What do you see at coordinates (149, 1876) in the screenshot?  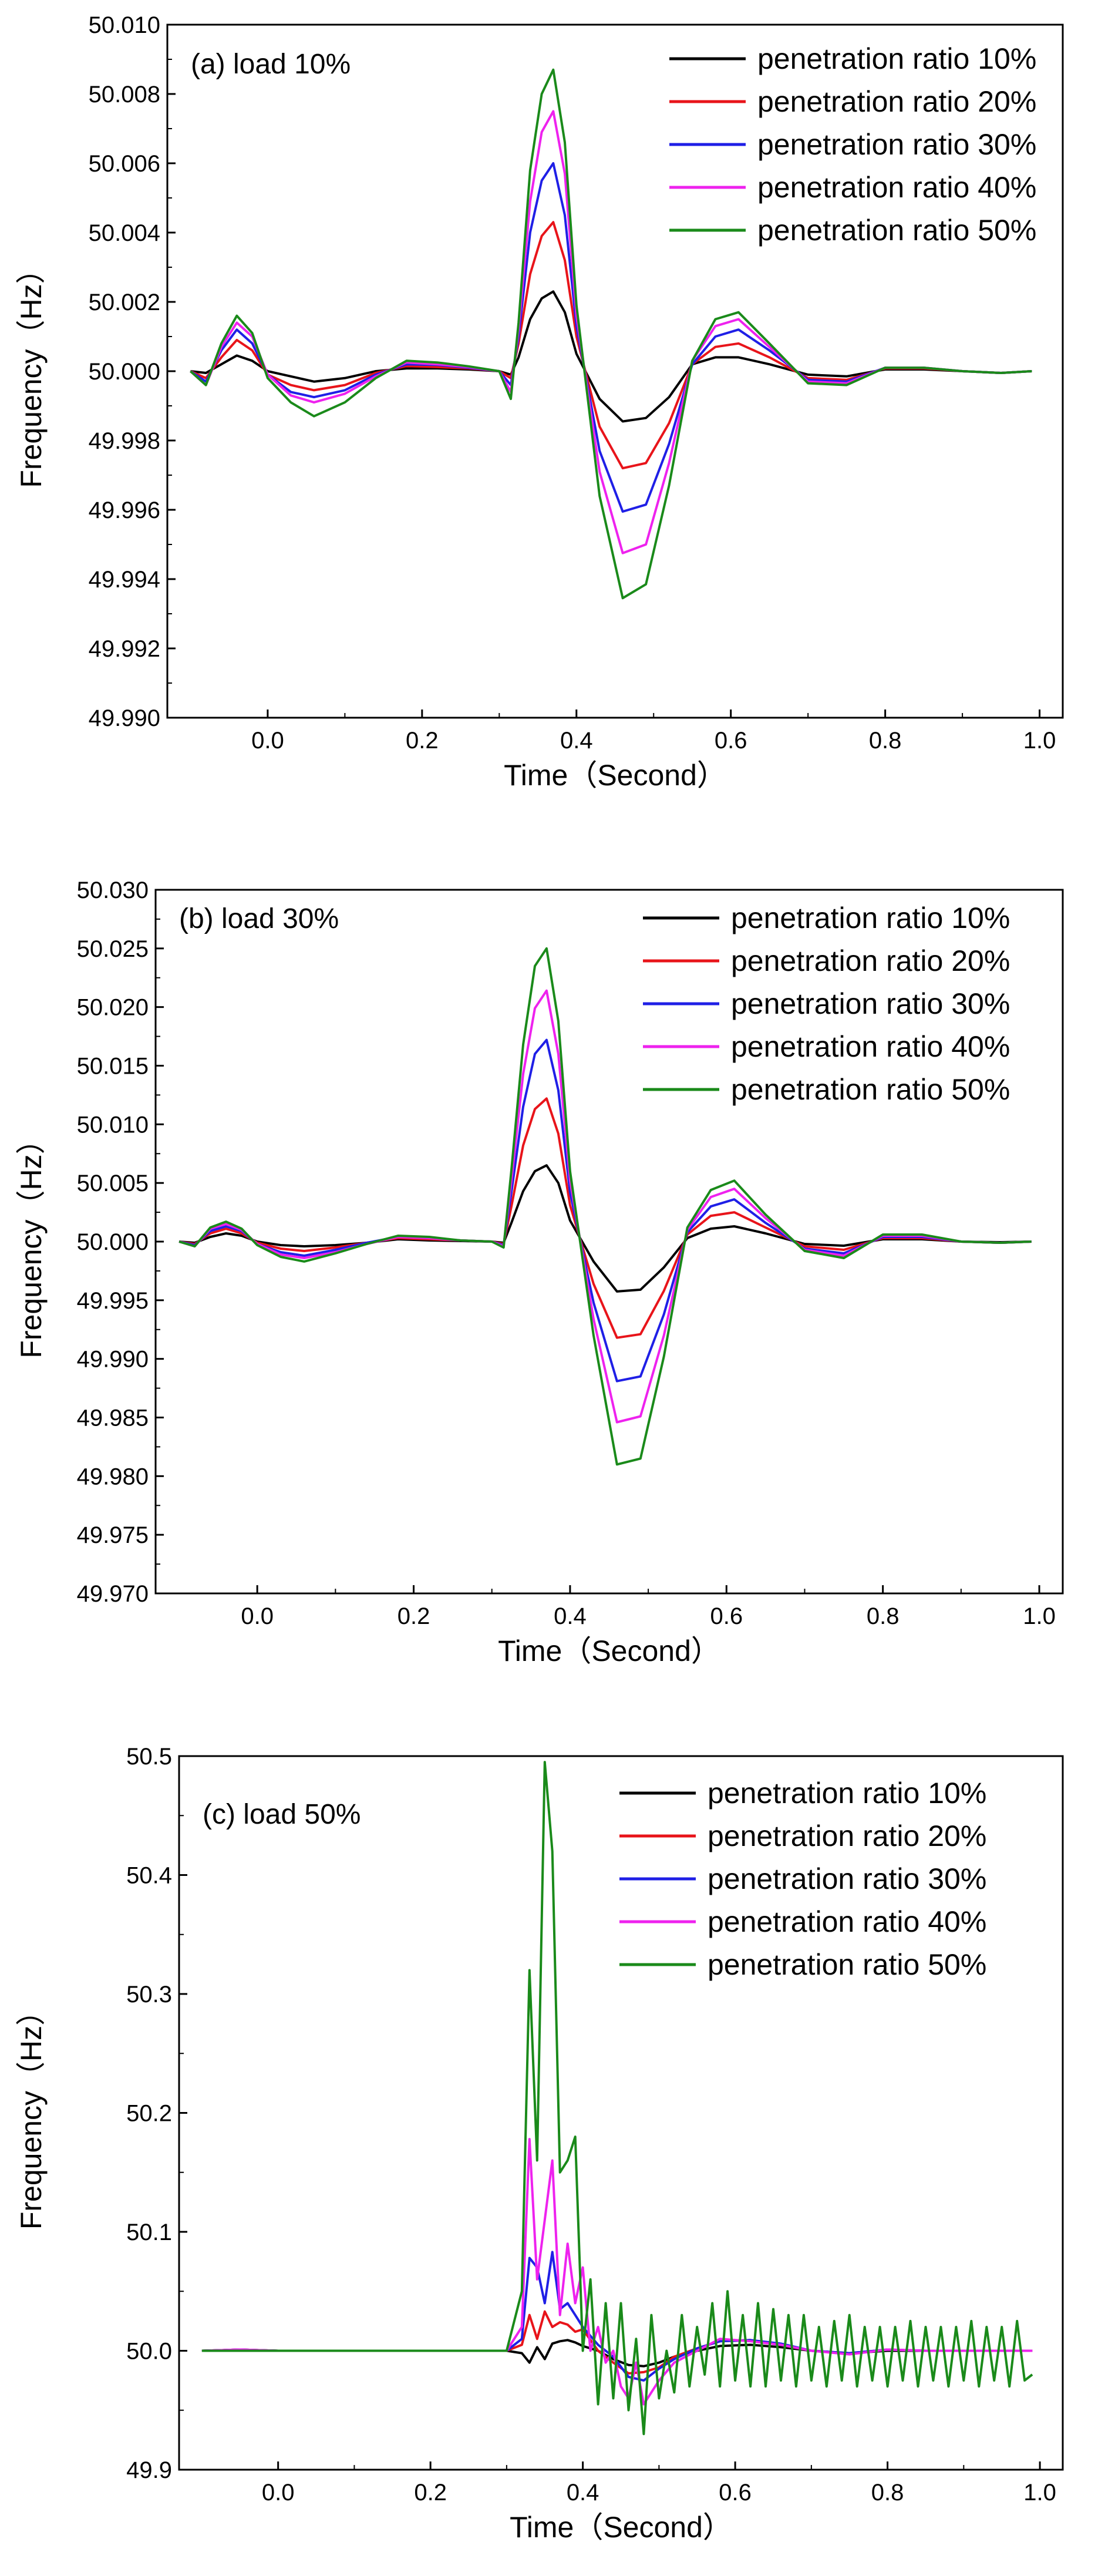 I see `y-tick-label: 50.4` at bounding box center [149, 1876].